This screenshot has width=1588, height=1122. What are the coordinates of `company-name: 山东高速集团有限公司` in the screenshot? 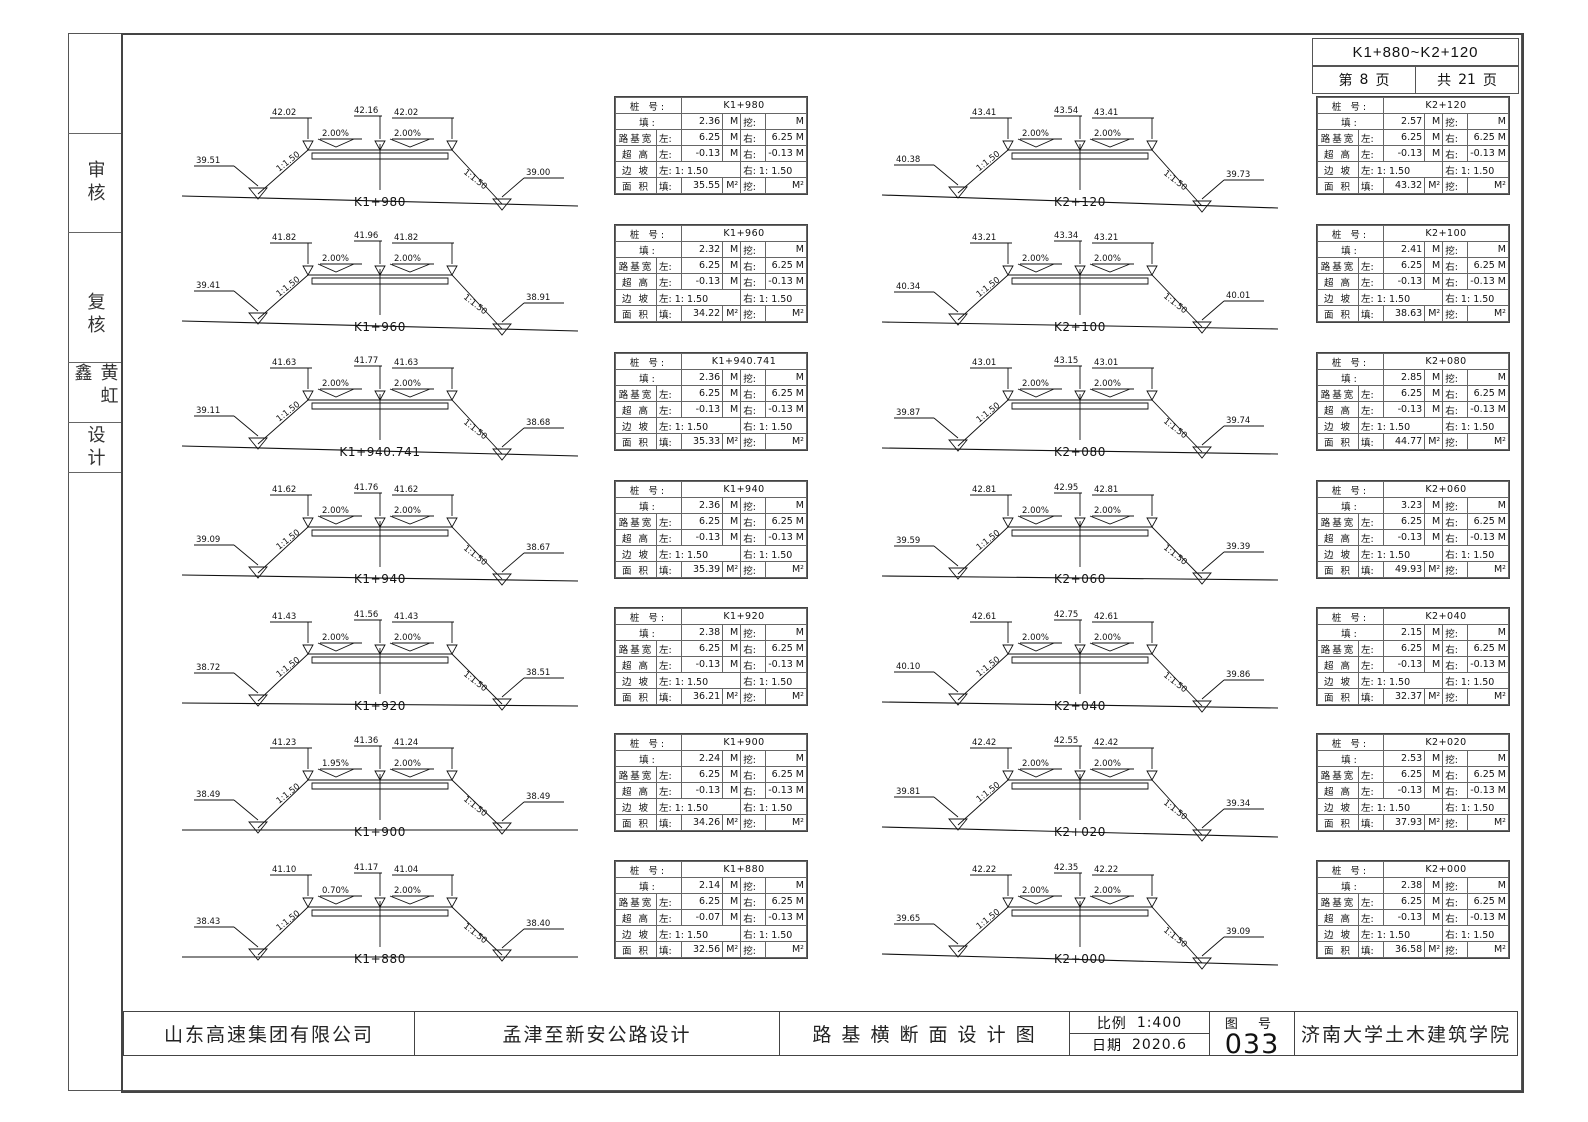 It's located at (268, 1035).